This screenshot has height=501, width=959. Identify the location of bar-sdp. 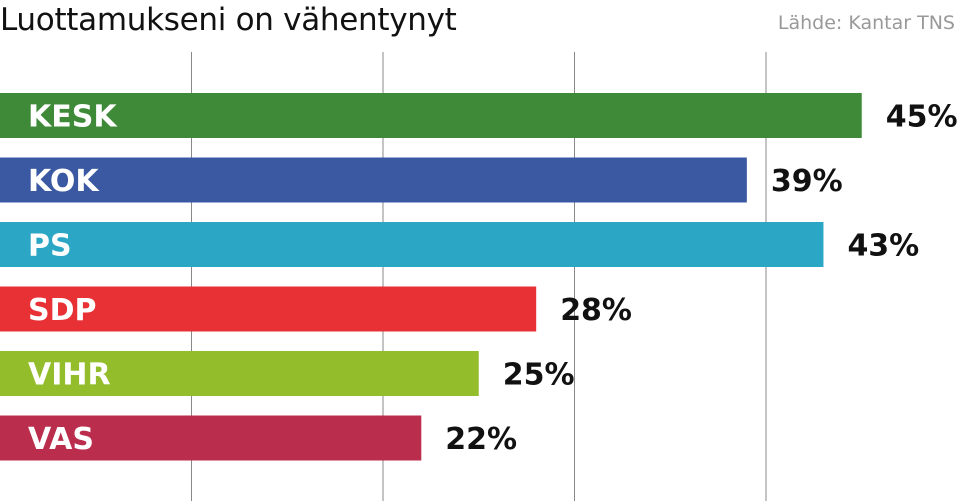
(268, 309).